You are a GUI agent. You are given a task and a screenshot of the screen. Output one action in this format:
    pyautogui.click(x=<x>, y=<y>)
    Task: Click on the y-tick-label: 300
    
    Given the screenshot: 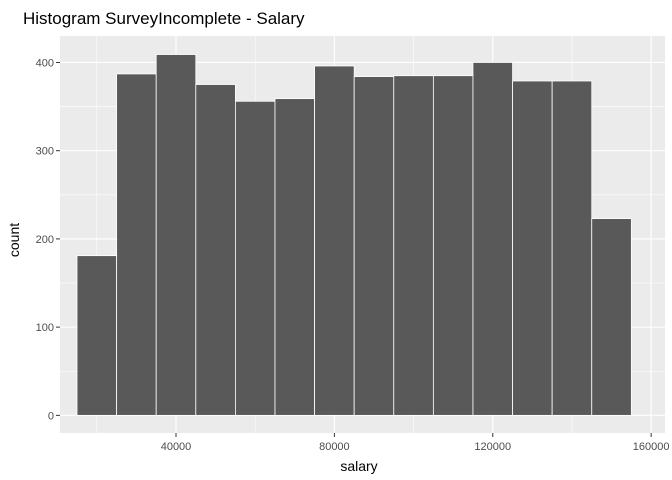 What is the action you would take?
    pyautogui.click(x=45, y=152)
    